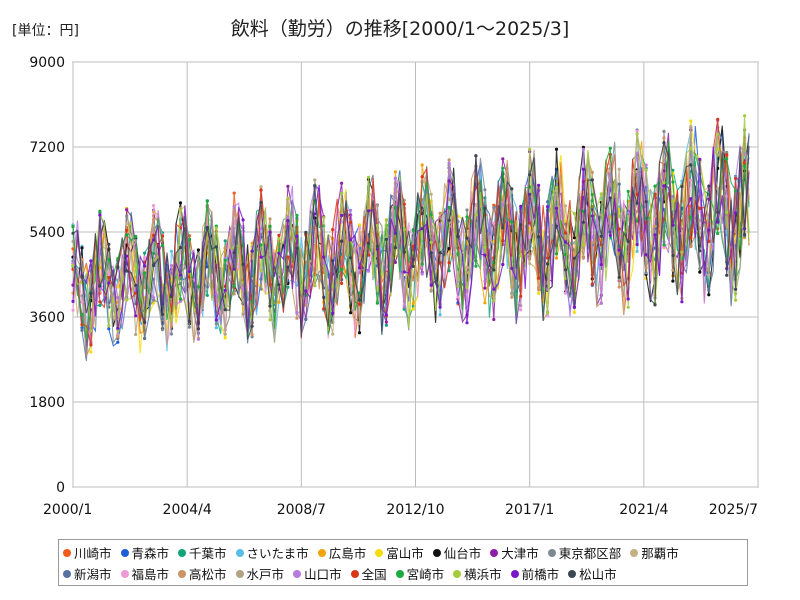 The image size is (800, 600). I want to click on x-tick-label: 2025/7, so click(733, 510).